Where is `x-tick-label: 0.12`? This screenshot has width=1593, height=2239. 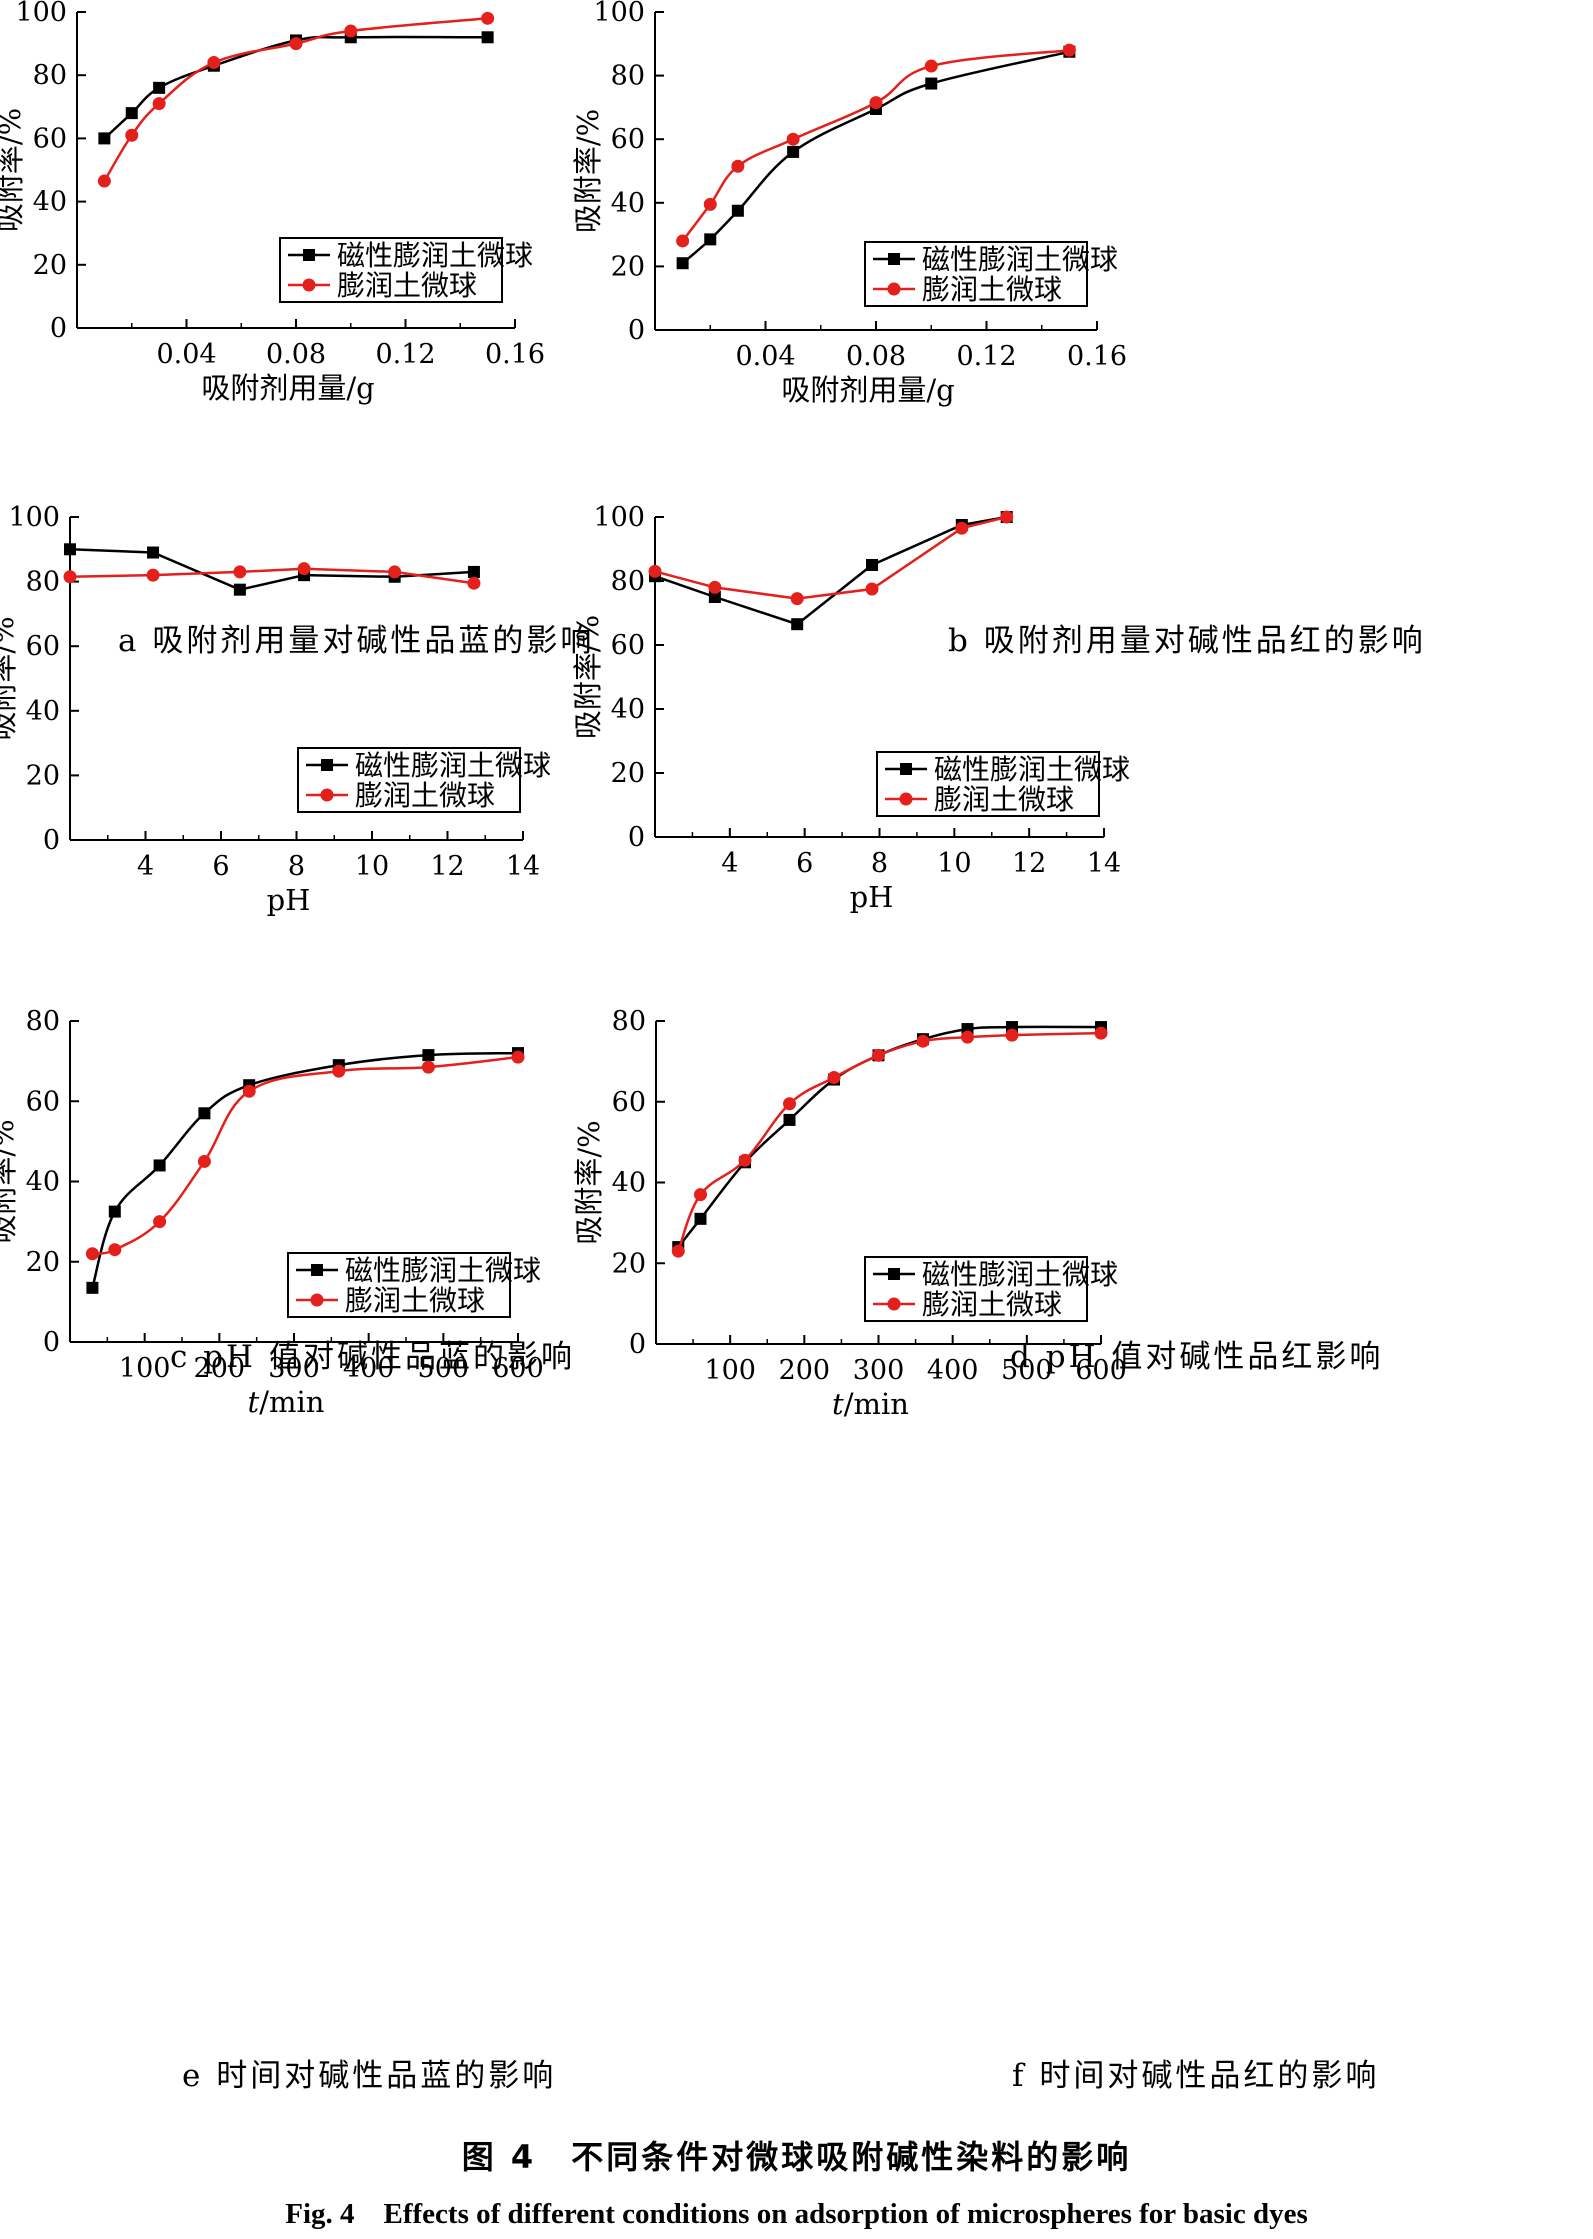
x-tick-label: 0.12 is located at coordinates (986, 356).